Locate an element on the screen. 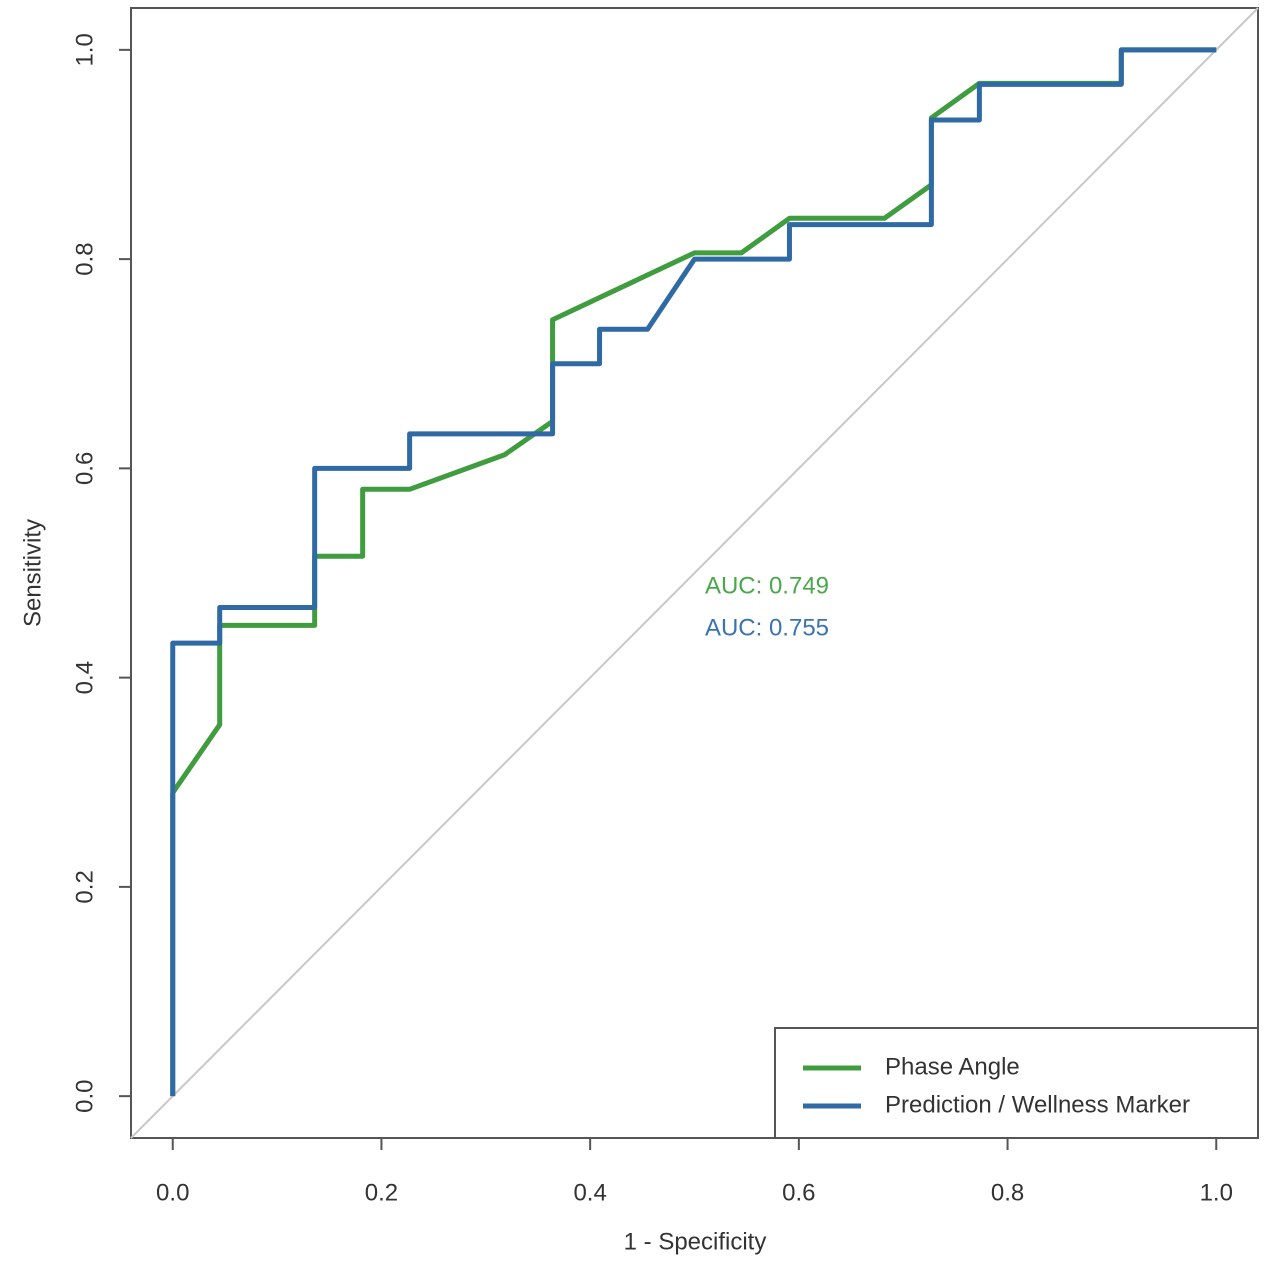 This screenshot has height=1280, width=1271. x-tick-label: 0.6 is located at coordinates (798, 1192).